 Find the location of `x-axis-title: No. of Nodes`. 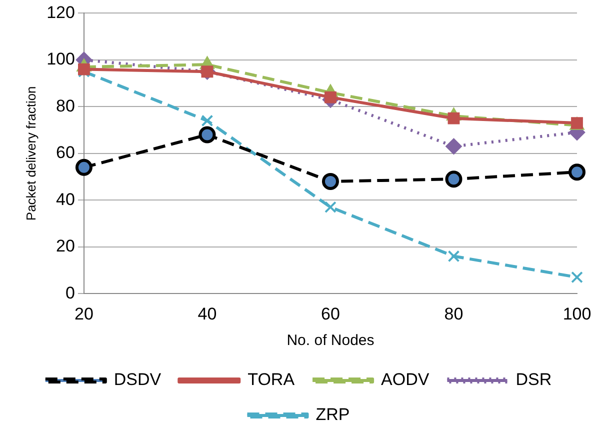

x-axis-title: No. of Nodes is located at coordinates (330, 341).